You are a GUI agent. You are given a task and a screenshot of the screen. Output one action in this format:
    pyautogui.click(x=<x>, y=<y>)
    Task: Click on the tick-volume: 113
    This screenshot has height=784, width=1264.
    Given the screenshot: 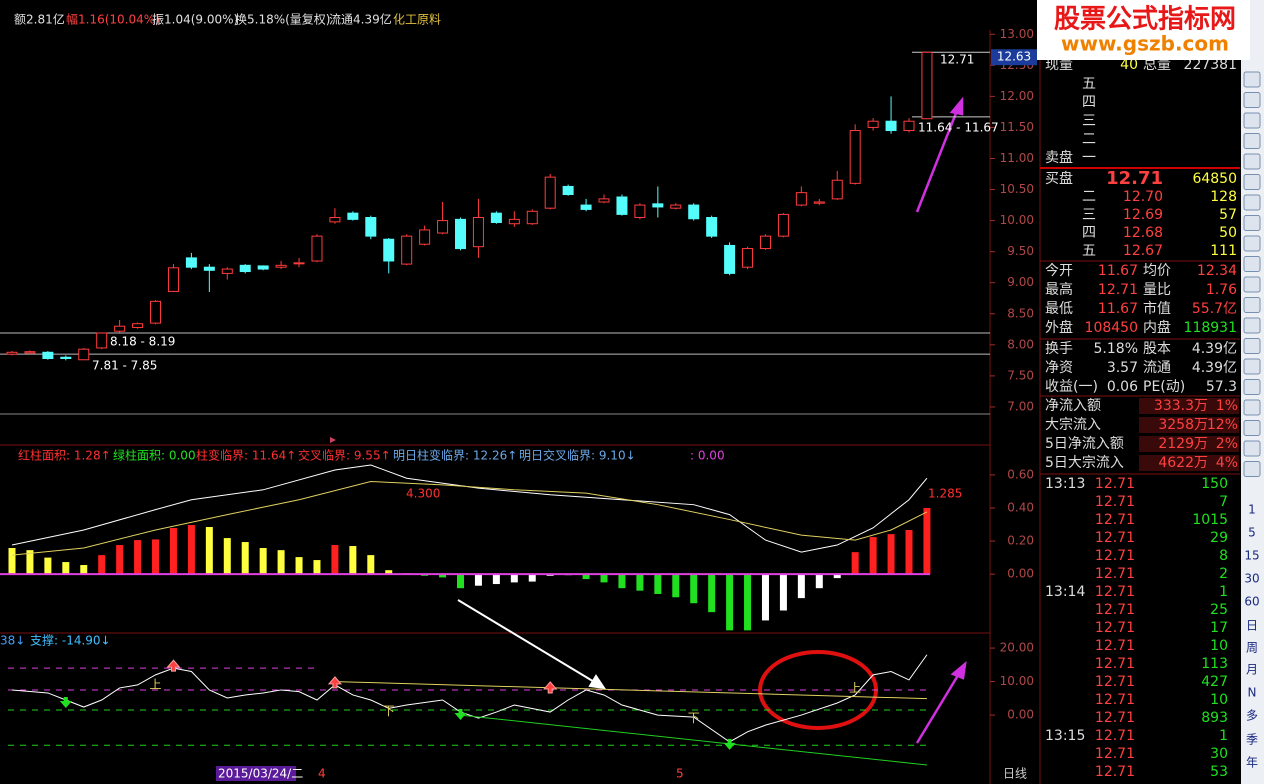 What is the action you would take?
    pyautogui.click(x=1214, y=664)
    